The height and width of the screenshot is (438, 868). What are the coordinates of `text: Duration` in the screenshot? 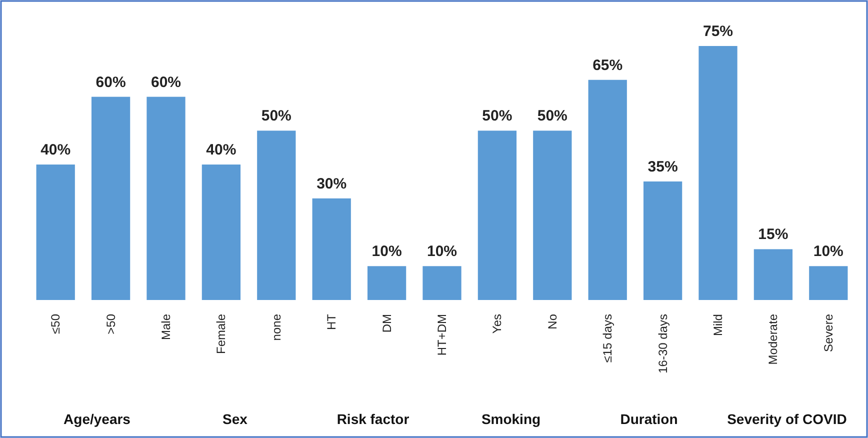 It's located at (649, 419).